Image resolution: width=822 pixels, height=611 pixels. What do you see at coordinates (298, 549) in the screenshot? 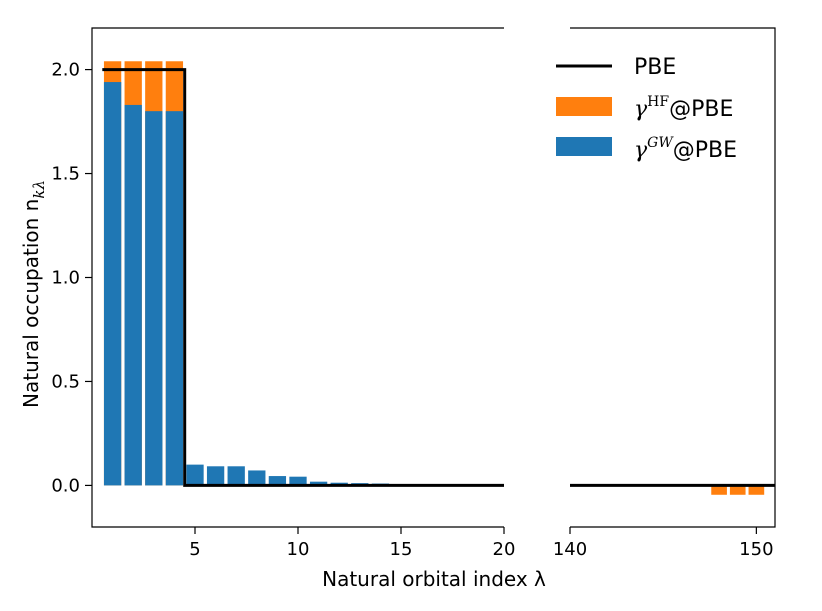
I see `x-tick-label-p1-1: 10` at bounding box center [298, 549].